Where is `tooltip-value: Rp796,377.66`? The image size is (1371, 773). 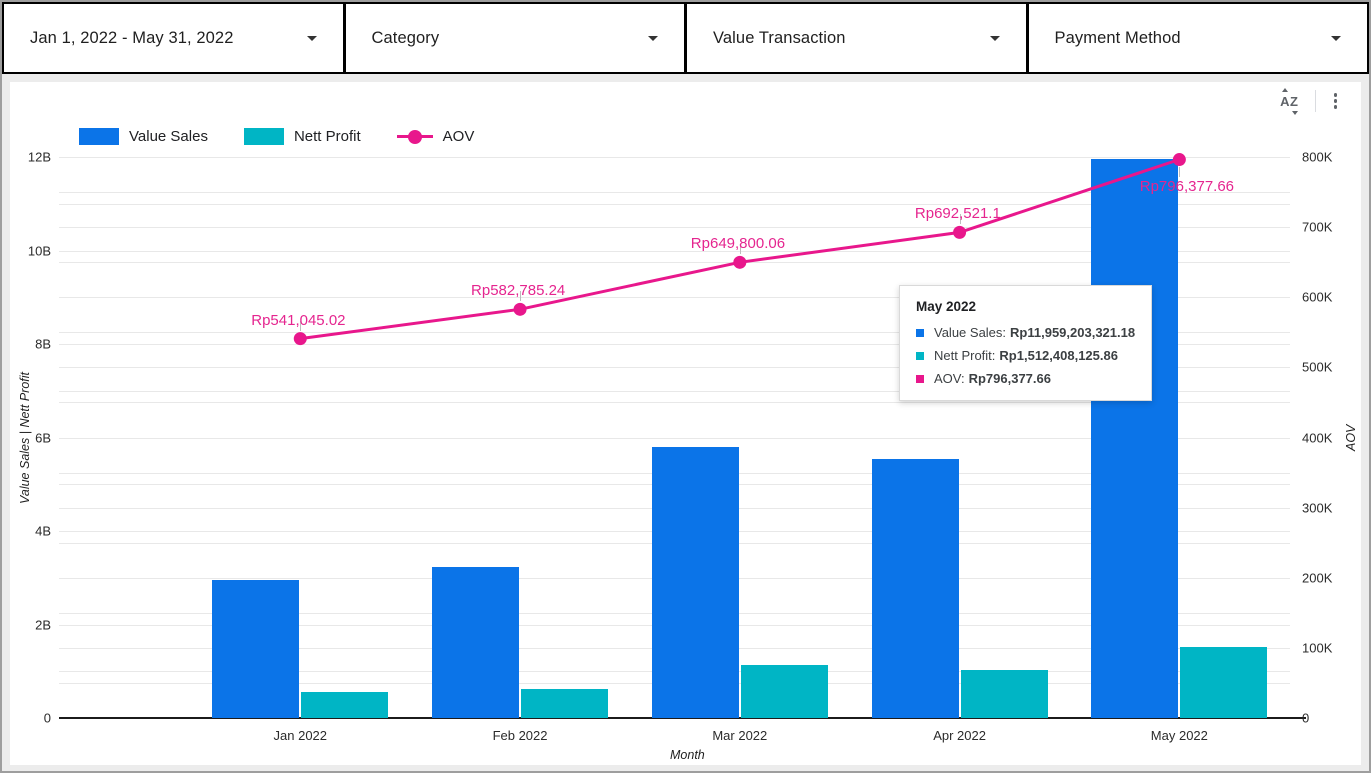 tooltip-value: Rp796,377.66 is located at coordinates (1009, 378).